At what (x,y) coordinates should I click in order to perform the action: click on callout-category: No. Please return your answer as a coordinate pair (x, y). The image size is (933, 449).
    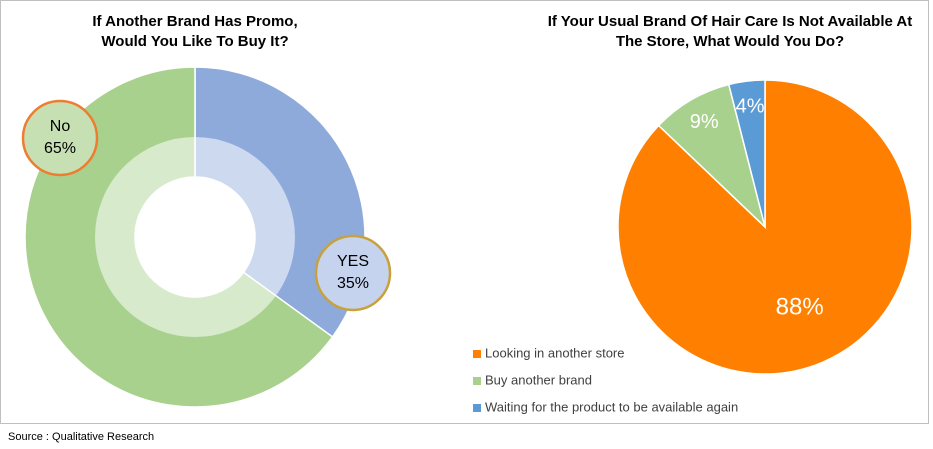
    Looking at the image, I should click on (60, 126).